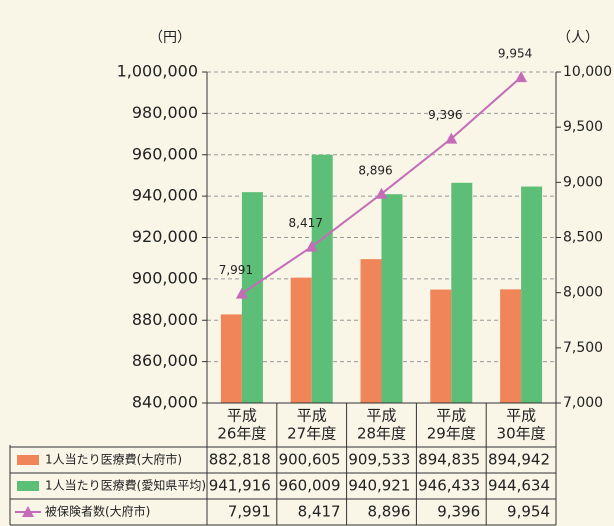  Describe the element at coordinates (583, 182) in the screenshot. I see `y2-tick-label: 9,000` at that location.